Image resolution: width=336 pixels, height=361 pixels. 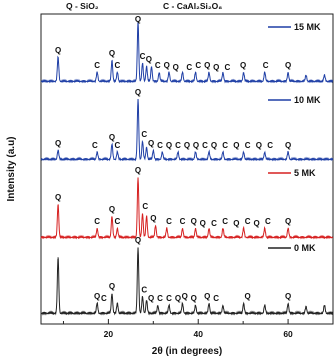 I want to click on x-axis-label: 2θ (in degrees), so click(x=187, y=351).